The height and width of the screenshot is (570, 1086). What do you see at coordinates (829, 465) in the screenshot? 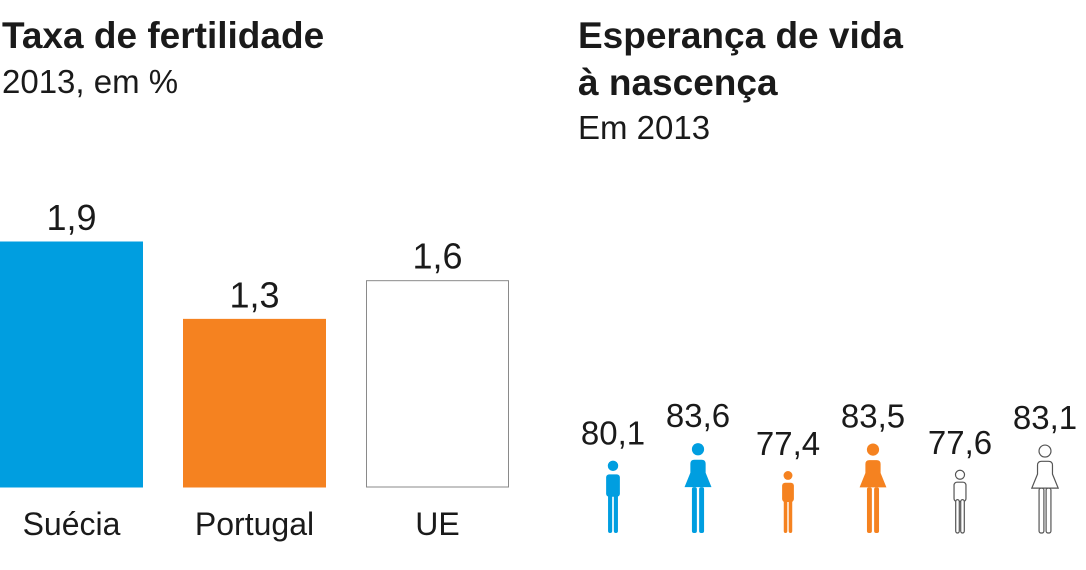
I see `life-expectancy-pictogram: 80,1 83,6 77,4 83,5 77,6 83,1` at bounding box center [829, 465].